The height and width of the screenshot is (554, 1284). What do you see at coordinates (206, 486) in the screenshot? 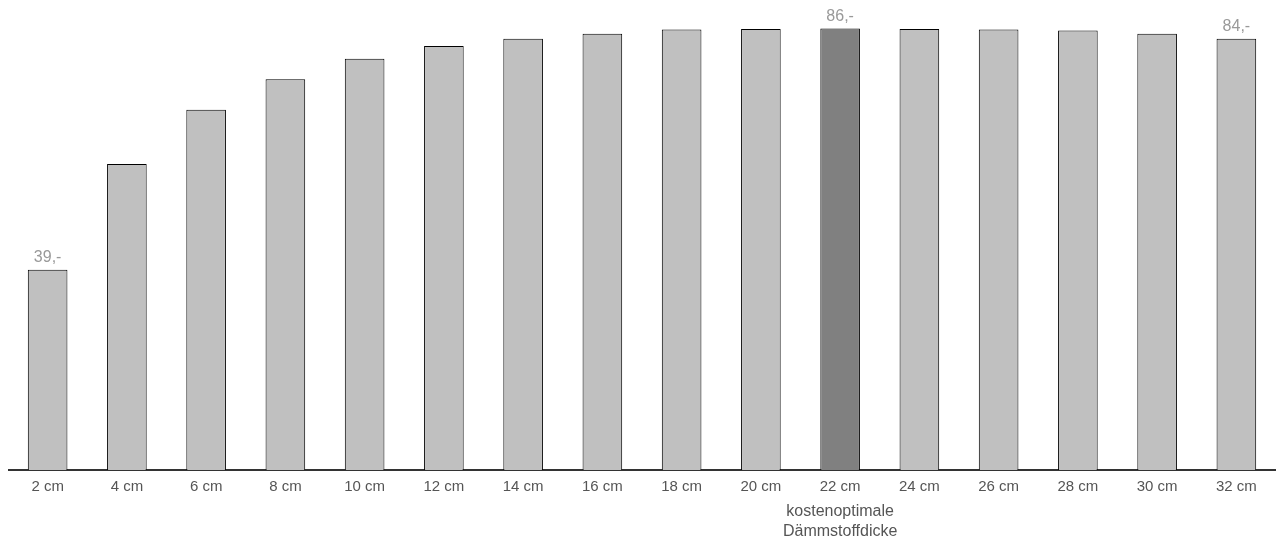
I see `x-tick-label: 6 cm` at bounding box center [206, 486].